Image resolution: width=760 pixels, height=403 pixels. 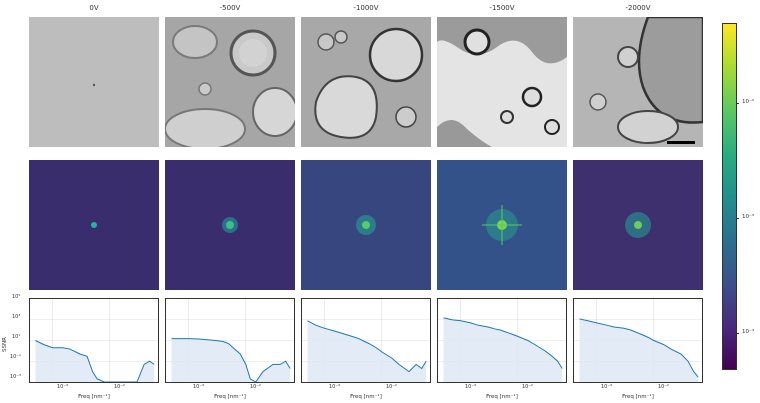 I want to click on y-tick-label: 10⁻¹, so click(x=16, y=357).